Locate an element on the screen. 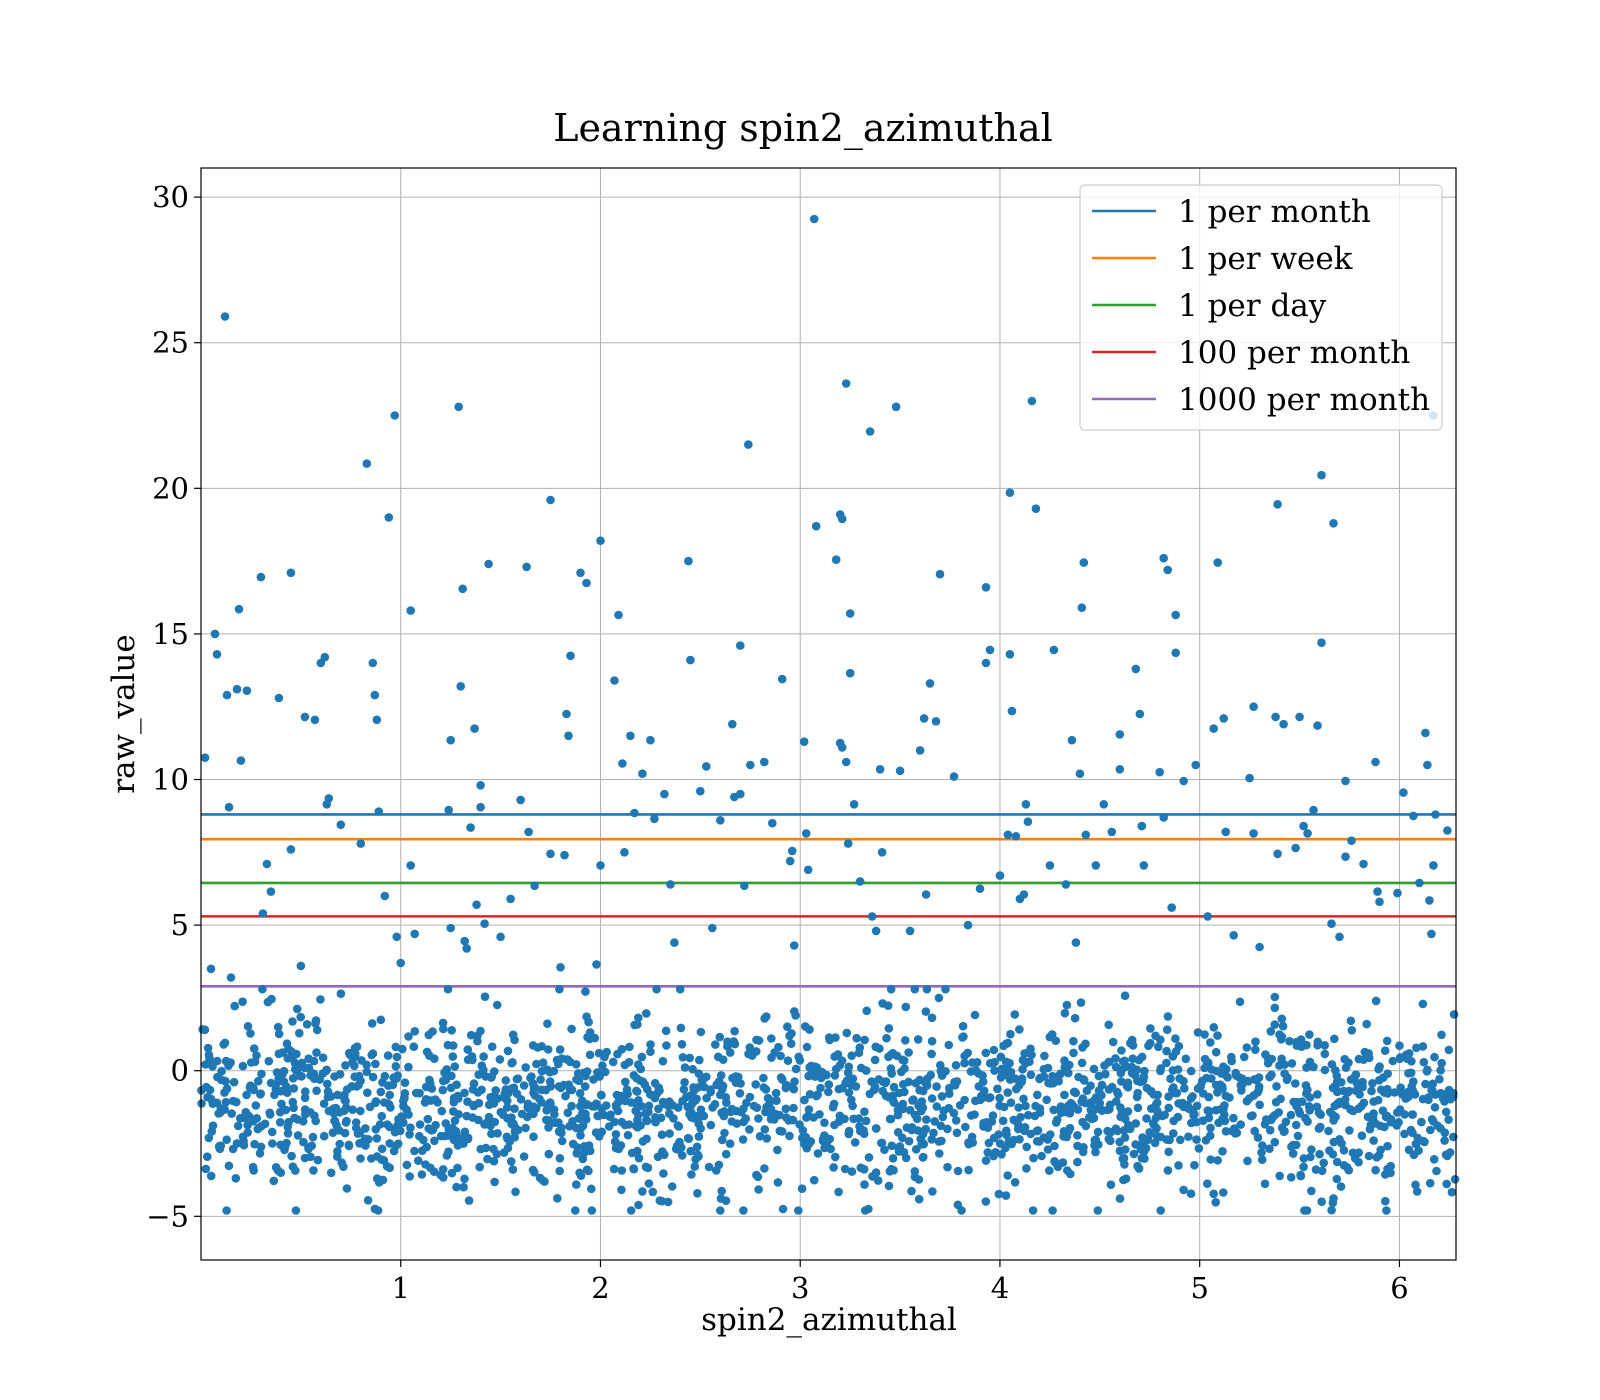 The image size is (1600, 1400). legend-label: 1 per day is located at coordinates (1252, 306).